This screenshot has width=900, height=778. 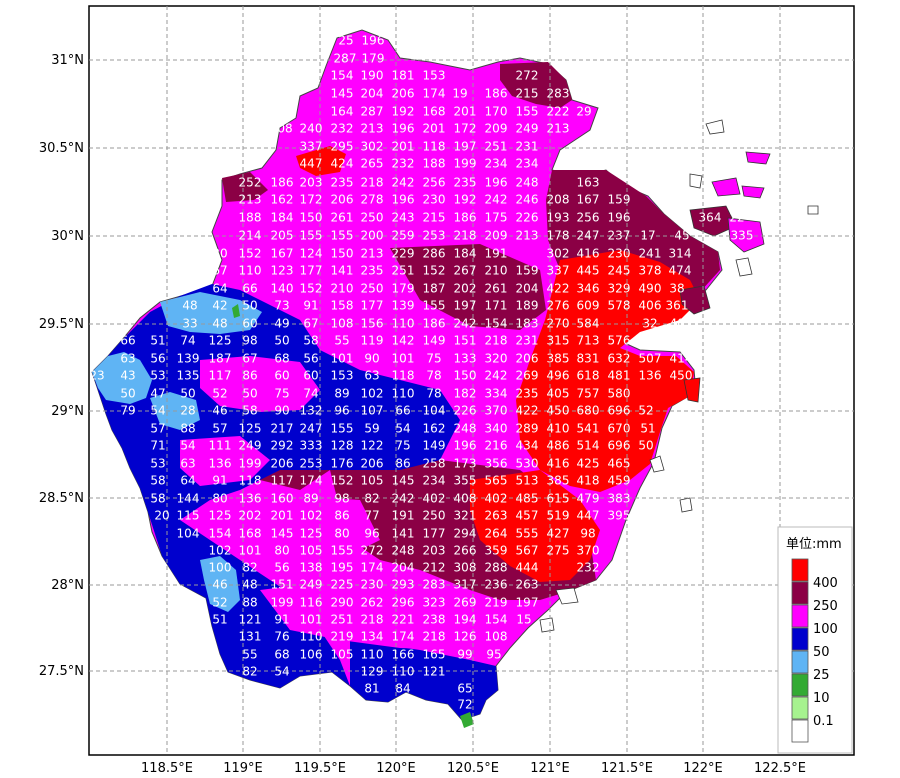 What do you see at coordinates (496, 534) in the screenshot?
I see `station-value: 264` at bounding box center [496, 534].